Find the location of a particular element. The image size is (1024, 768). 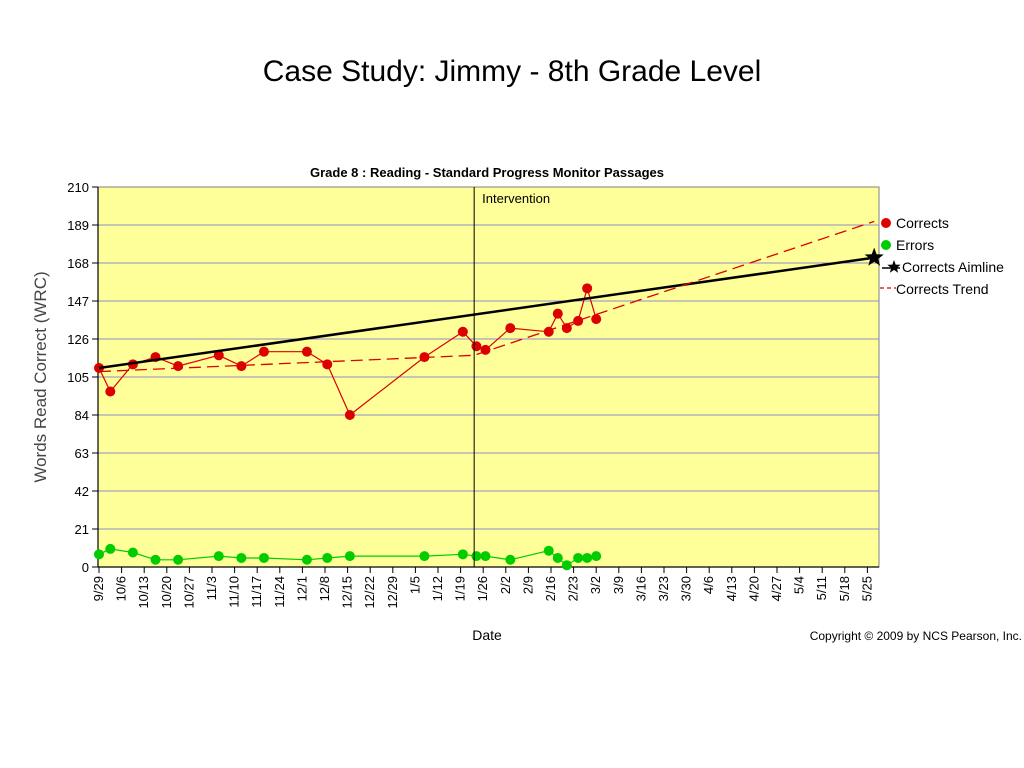

x-tick-label: 4/20 is located at coordinates (753, 588).